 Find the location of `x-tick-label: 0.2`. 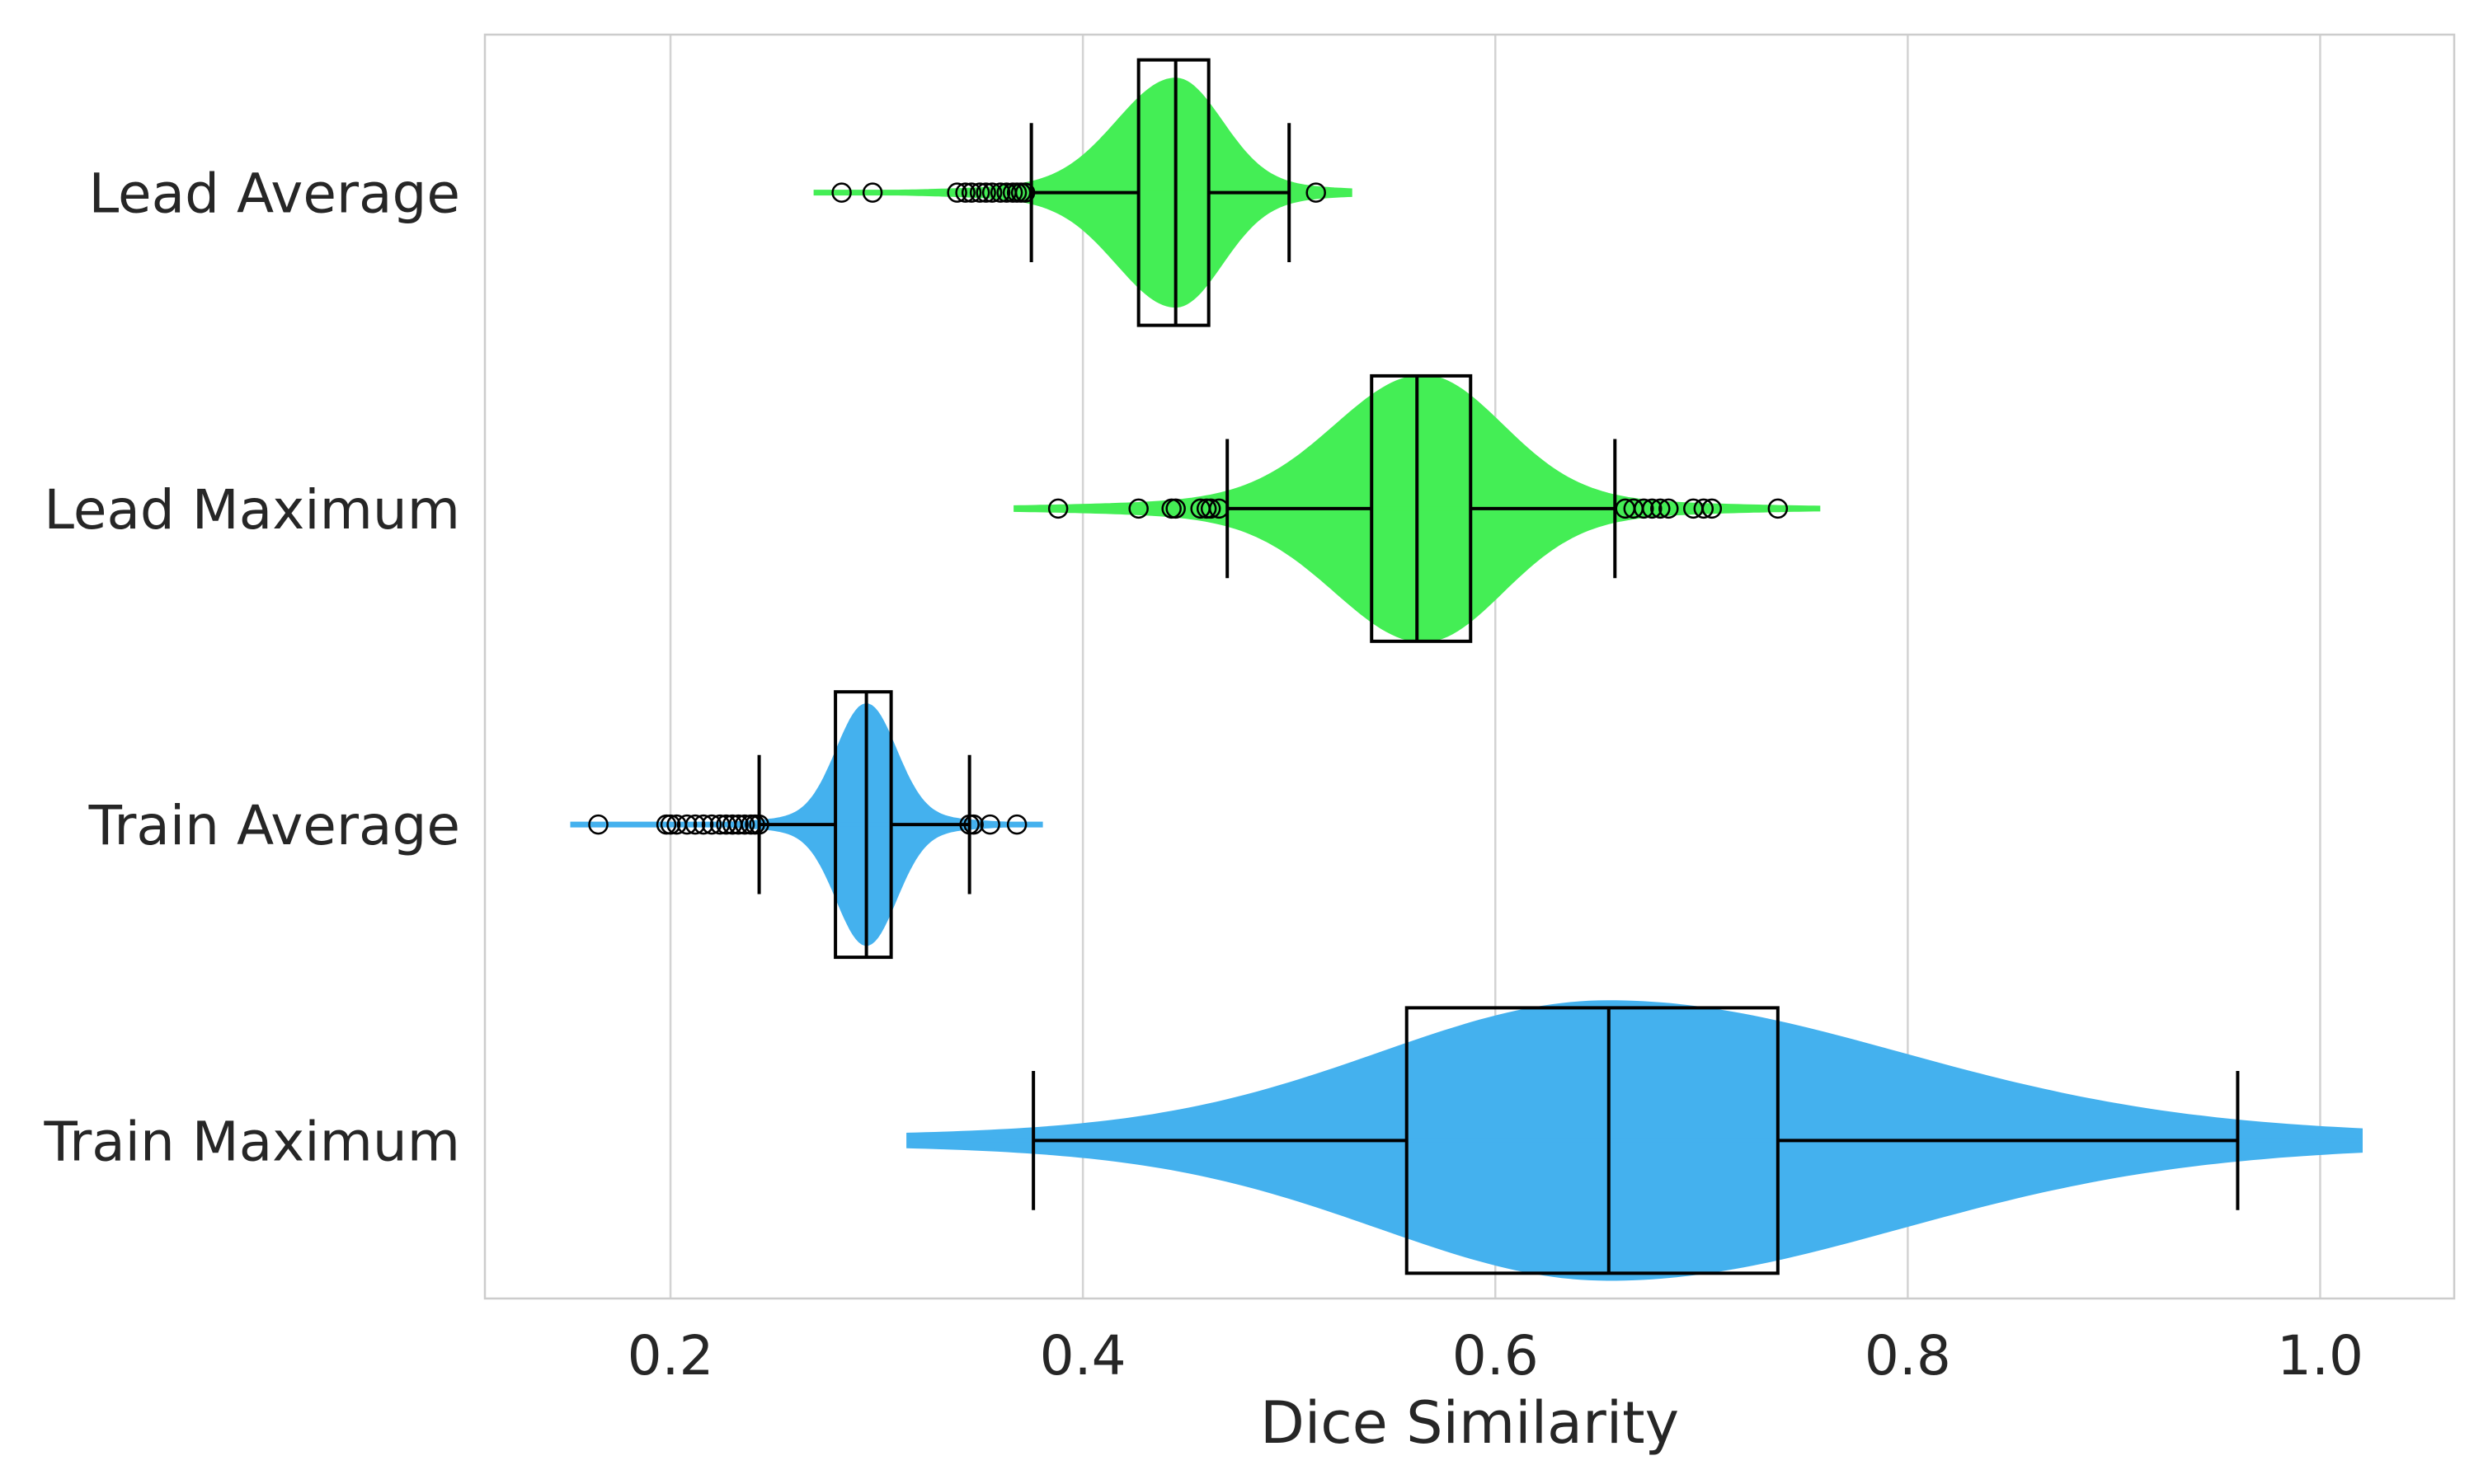

x-tick-label: 0.2 is located at coordinates (671, 1356).